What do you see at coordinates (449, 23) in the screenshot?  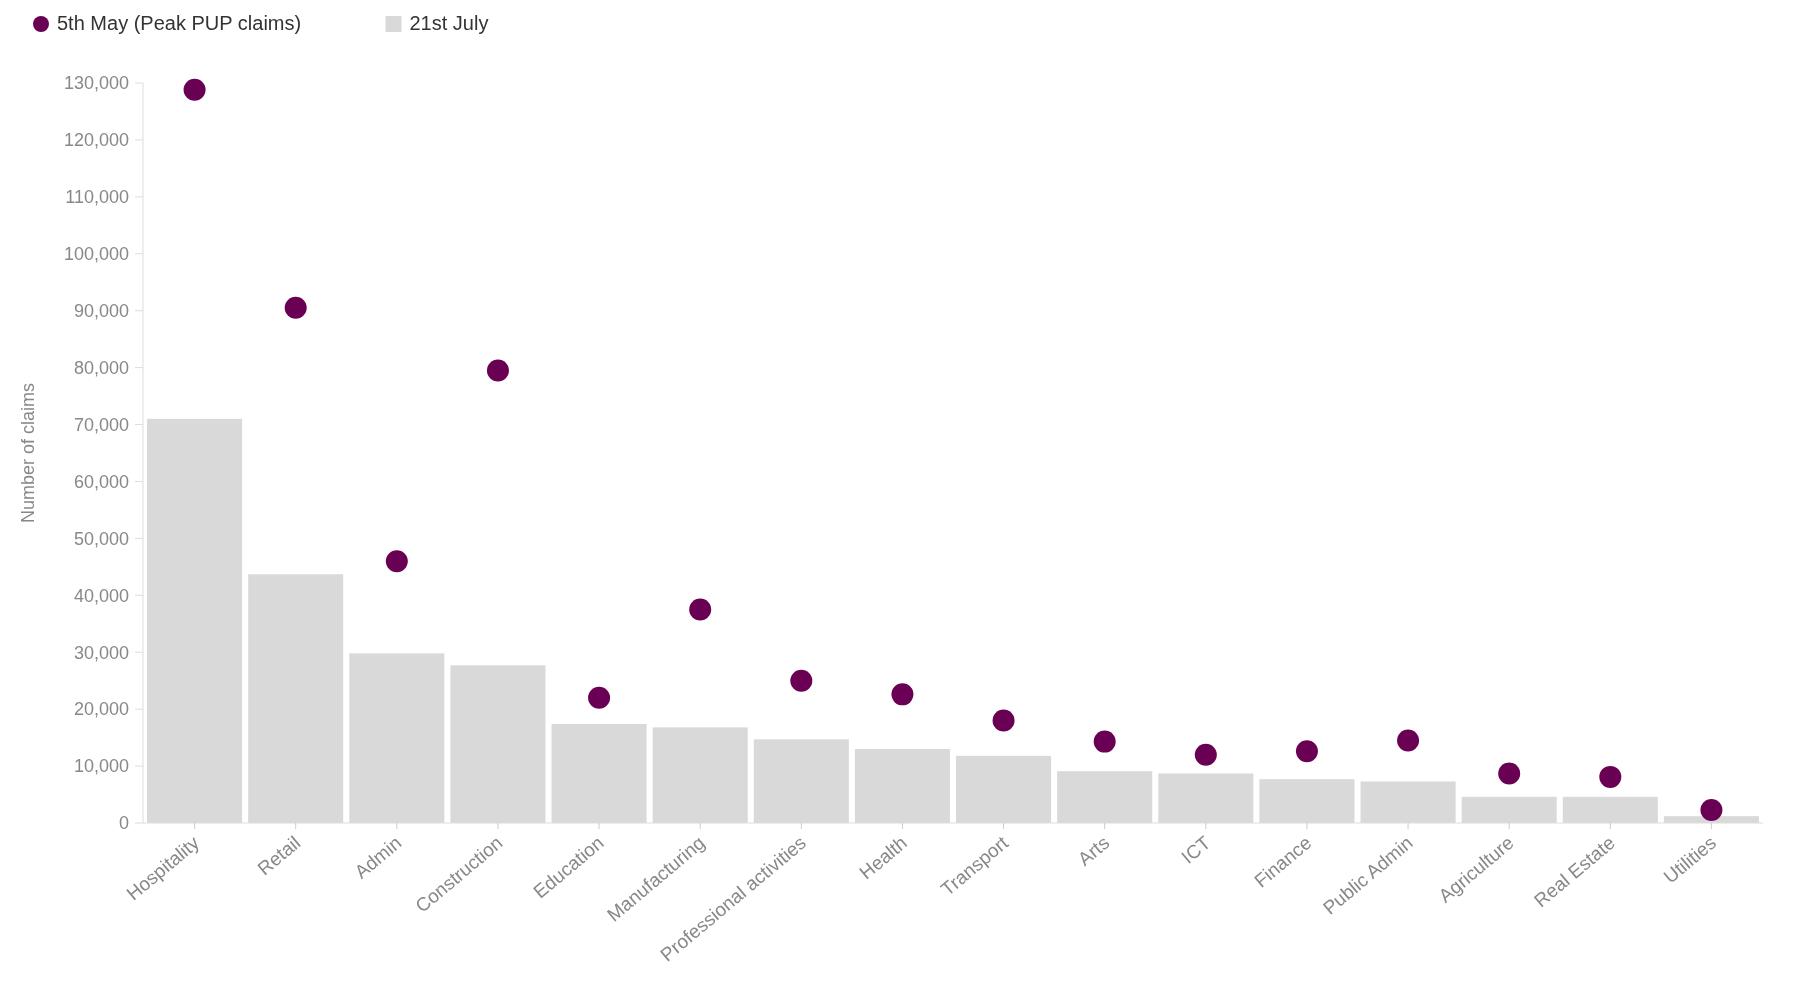 I see `legend-label: 21st July` at bounding box center [449, 23].